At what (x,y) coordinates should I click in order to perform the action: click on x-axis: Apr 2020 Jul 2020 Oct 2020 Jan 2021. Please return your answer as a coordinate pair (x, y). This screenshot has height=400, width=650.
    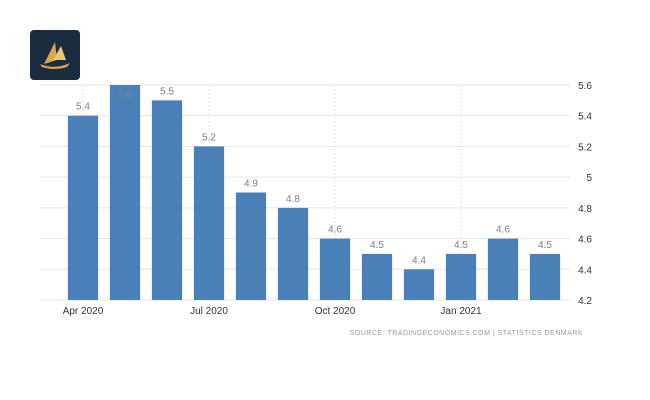
    Looking at the image, I should click on (272, 311).